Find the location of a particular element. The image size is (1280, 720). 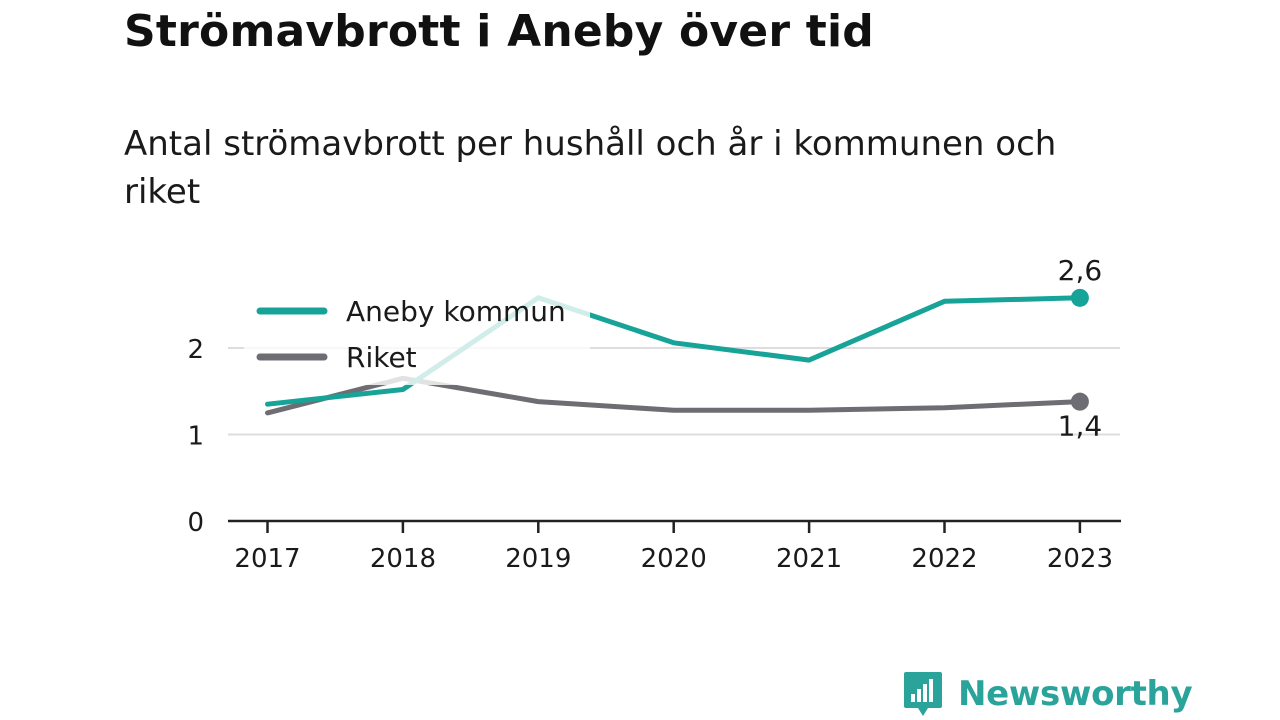

y-tick-label: 1 is located at coordinates (195, 437).